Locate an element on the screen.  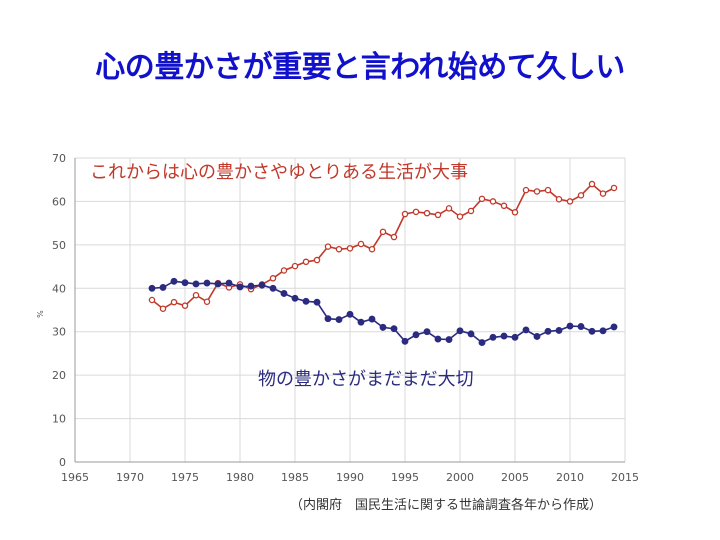
x-tick-label: 1990 is located at coordinates (350, 477).